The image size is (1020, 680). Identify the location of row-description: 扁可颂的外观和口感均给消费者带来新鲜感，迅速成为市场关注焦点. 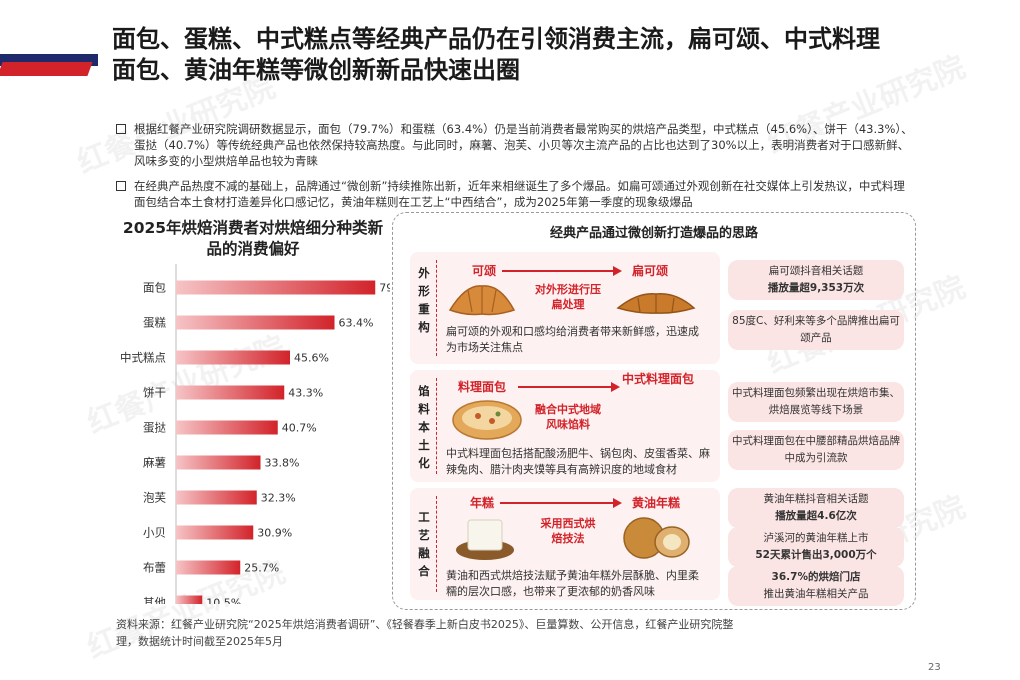
(572, 339).